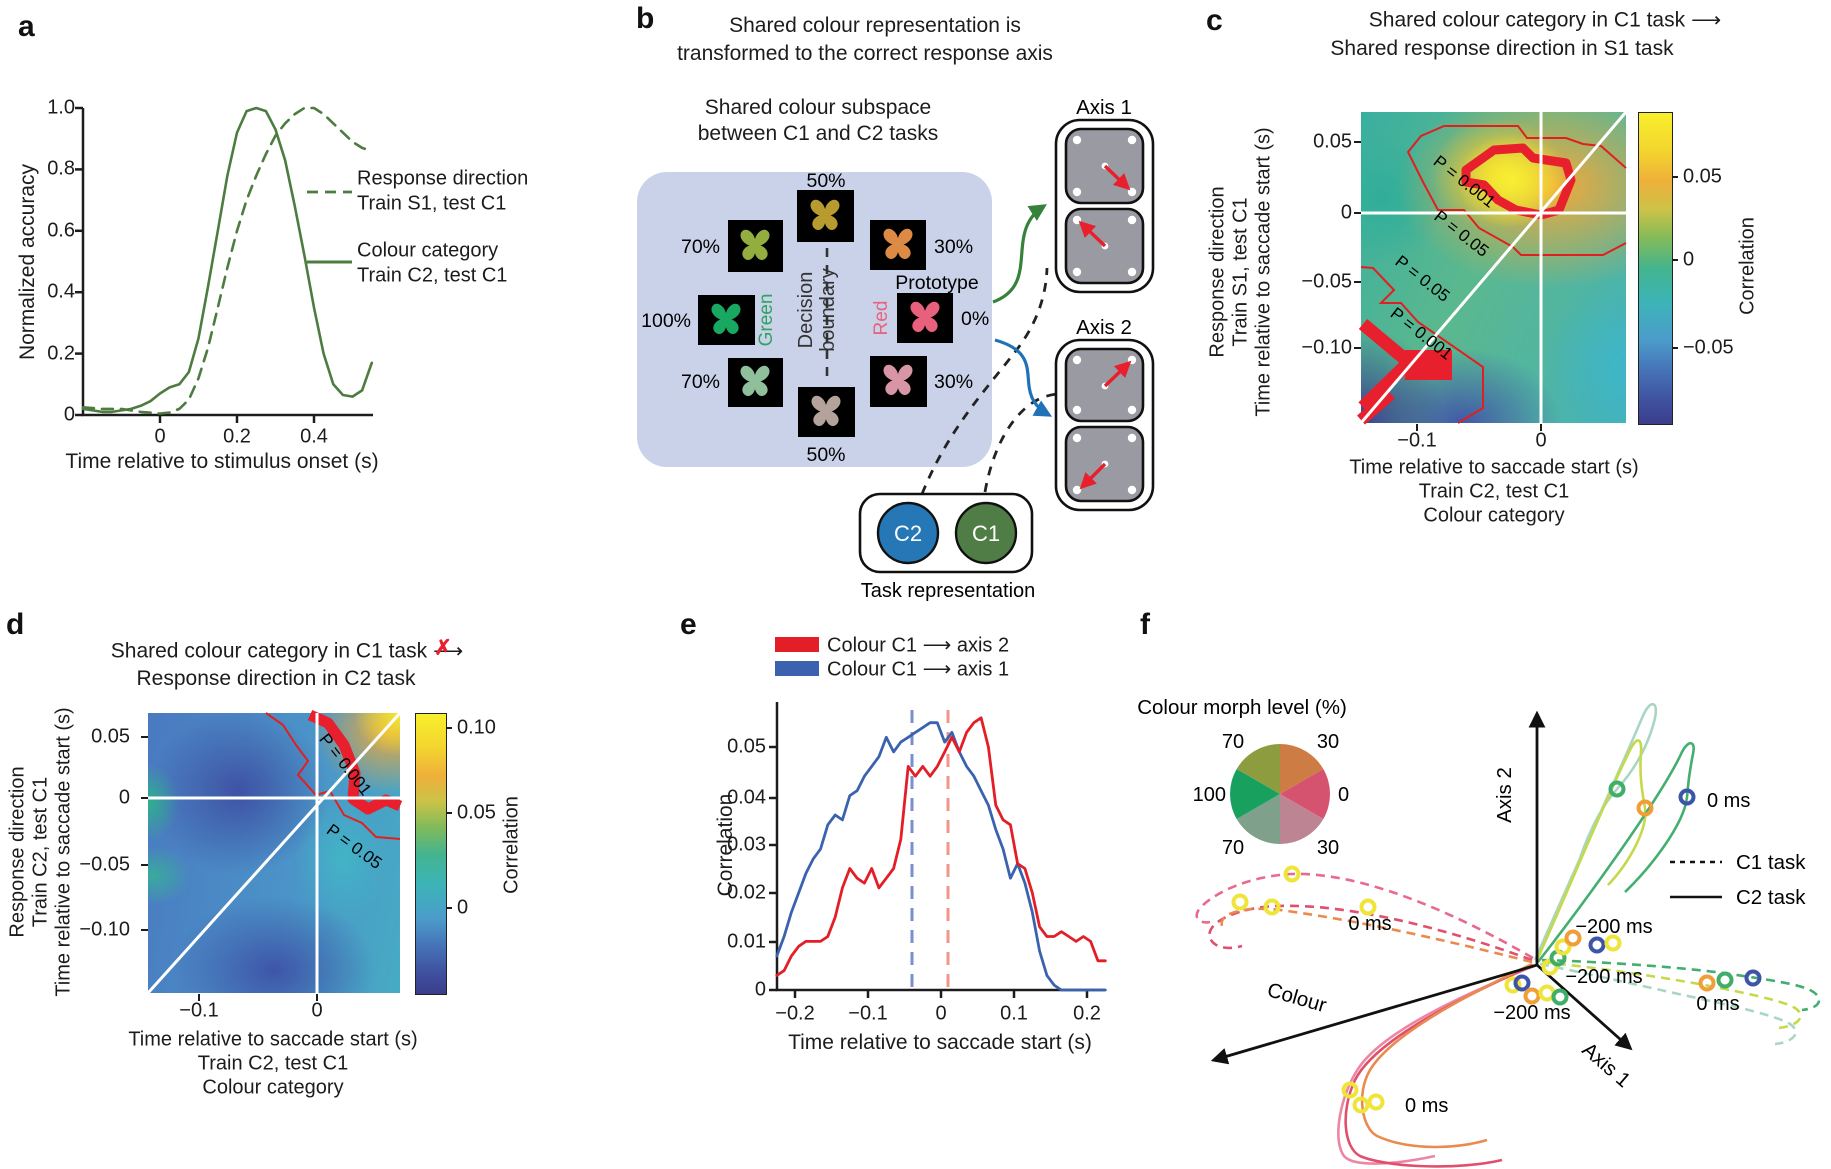  I want to click on legend-label: Train C2, test C1, so click(432, 275).